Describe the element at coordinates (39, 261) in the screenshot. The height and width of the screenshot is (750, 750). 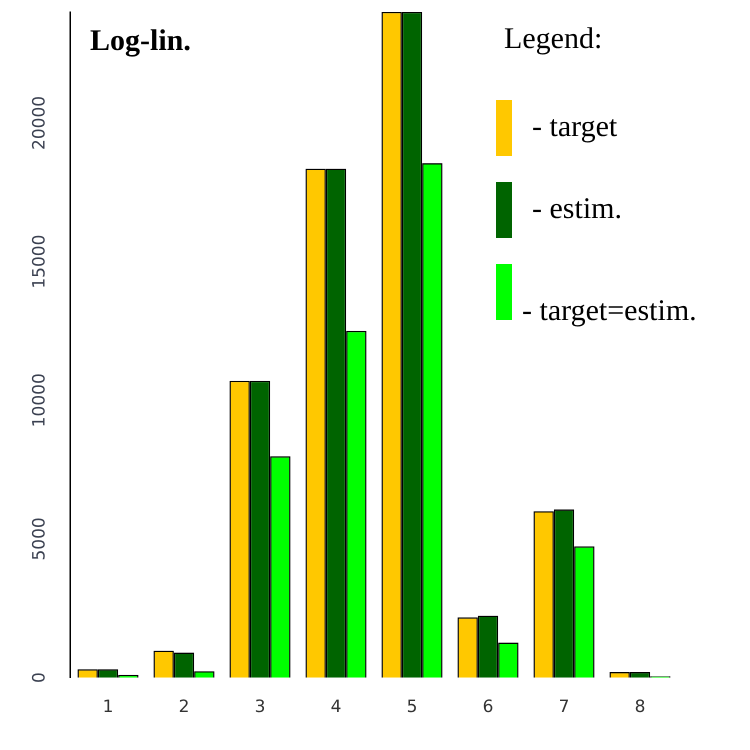
I see `y-tick-label: 15000` at that location.